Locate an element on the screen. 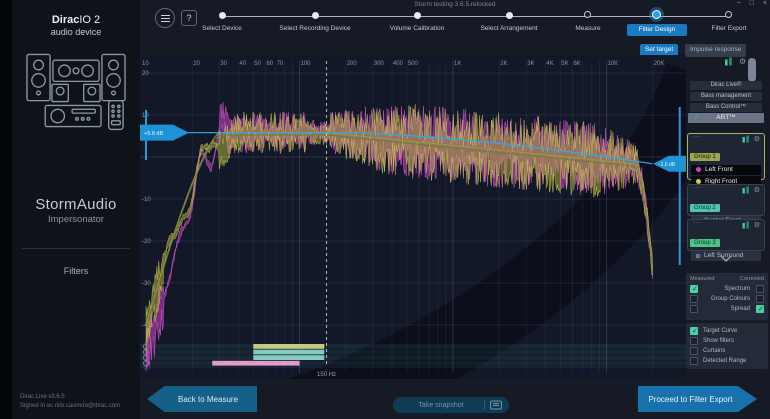 This screenshot has width=770, height=419. channel-right-front: Right Front is located at coordinates (726, 181).